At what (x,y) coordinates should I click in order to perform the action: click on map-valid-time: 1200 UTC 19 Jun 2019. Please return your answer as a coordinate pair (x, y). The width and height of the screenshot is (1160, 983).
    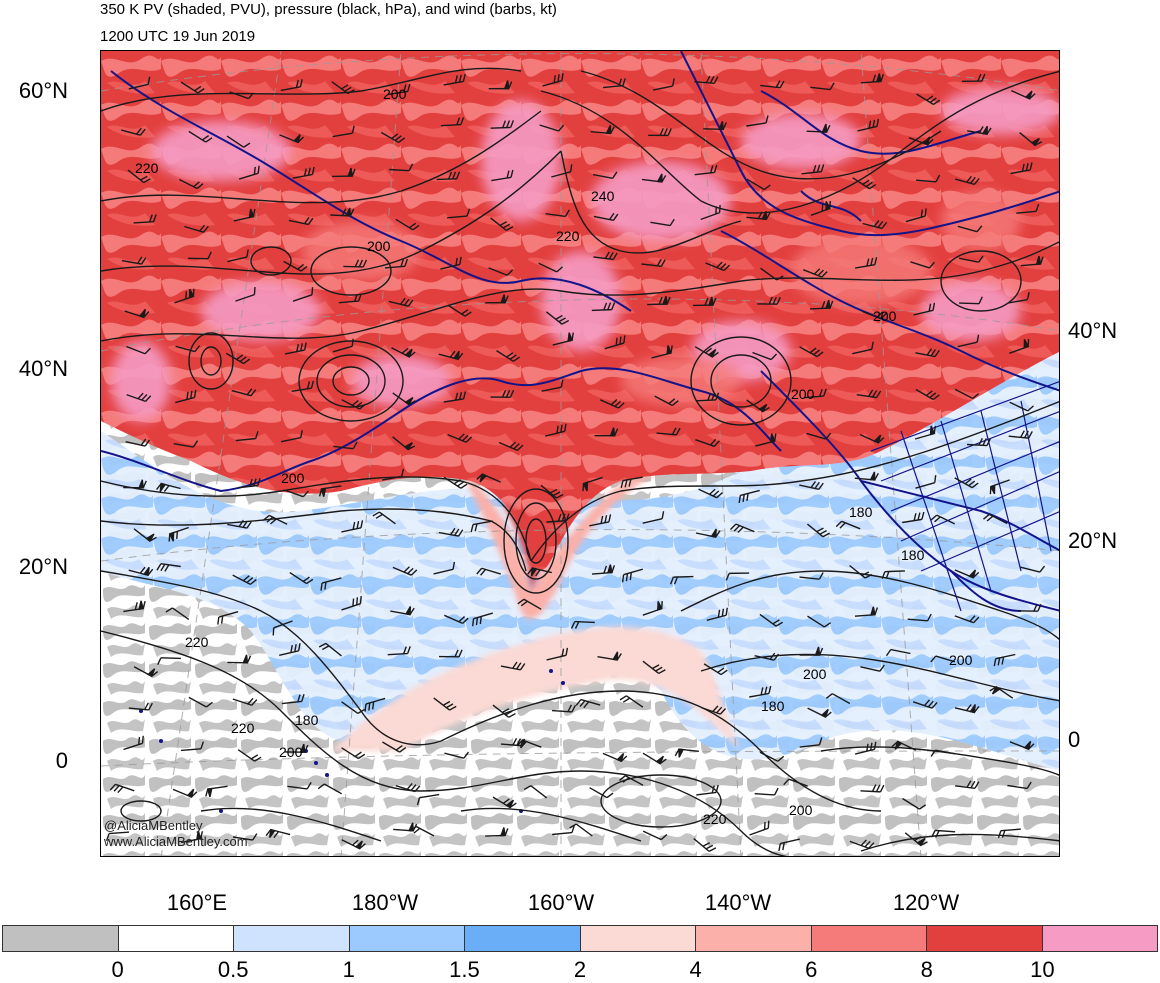
    Looking at the image, I should click on (177, 36).